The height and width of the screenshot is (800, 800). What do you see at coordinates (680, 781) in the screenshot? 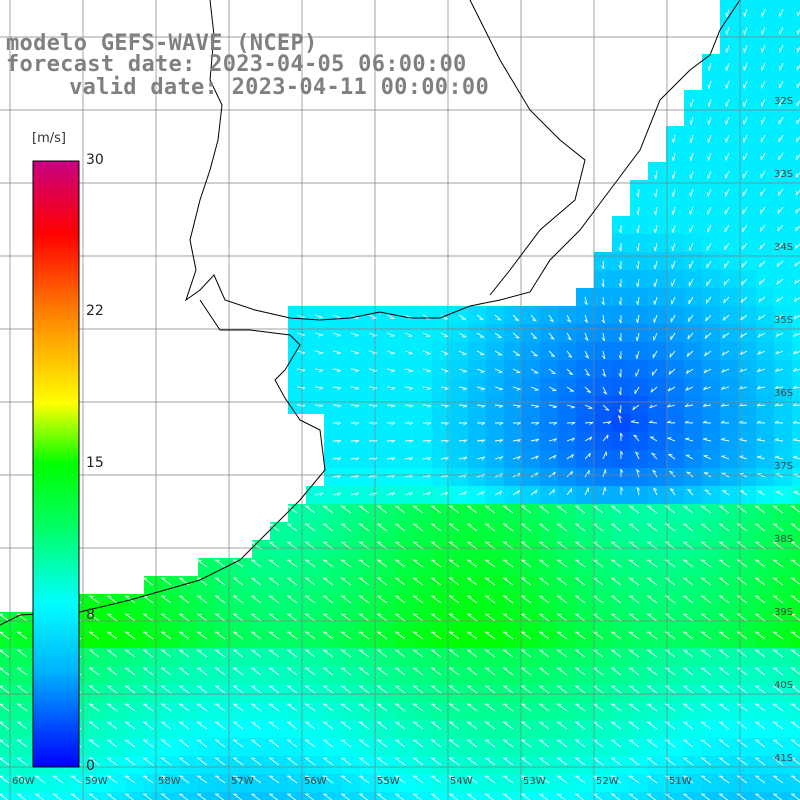
I see `lon-label: 51W` at bounding box center [680, 781].